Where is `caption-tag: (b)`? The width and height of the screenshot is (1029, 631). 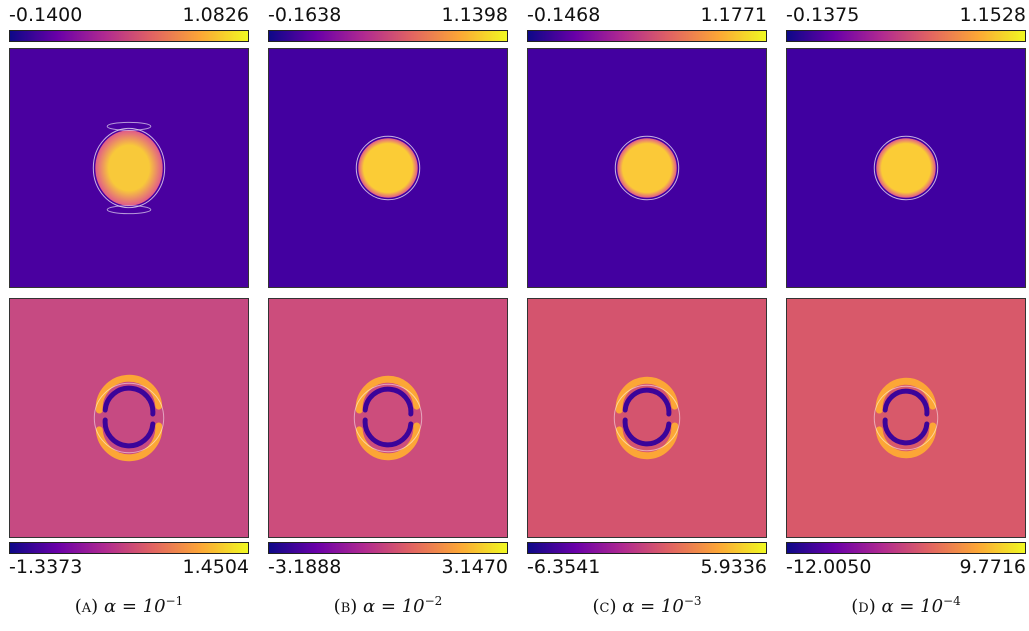 caption-tag: (b) is located at coordinates (345, 606).